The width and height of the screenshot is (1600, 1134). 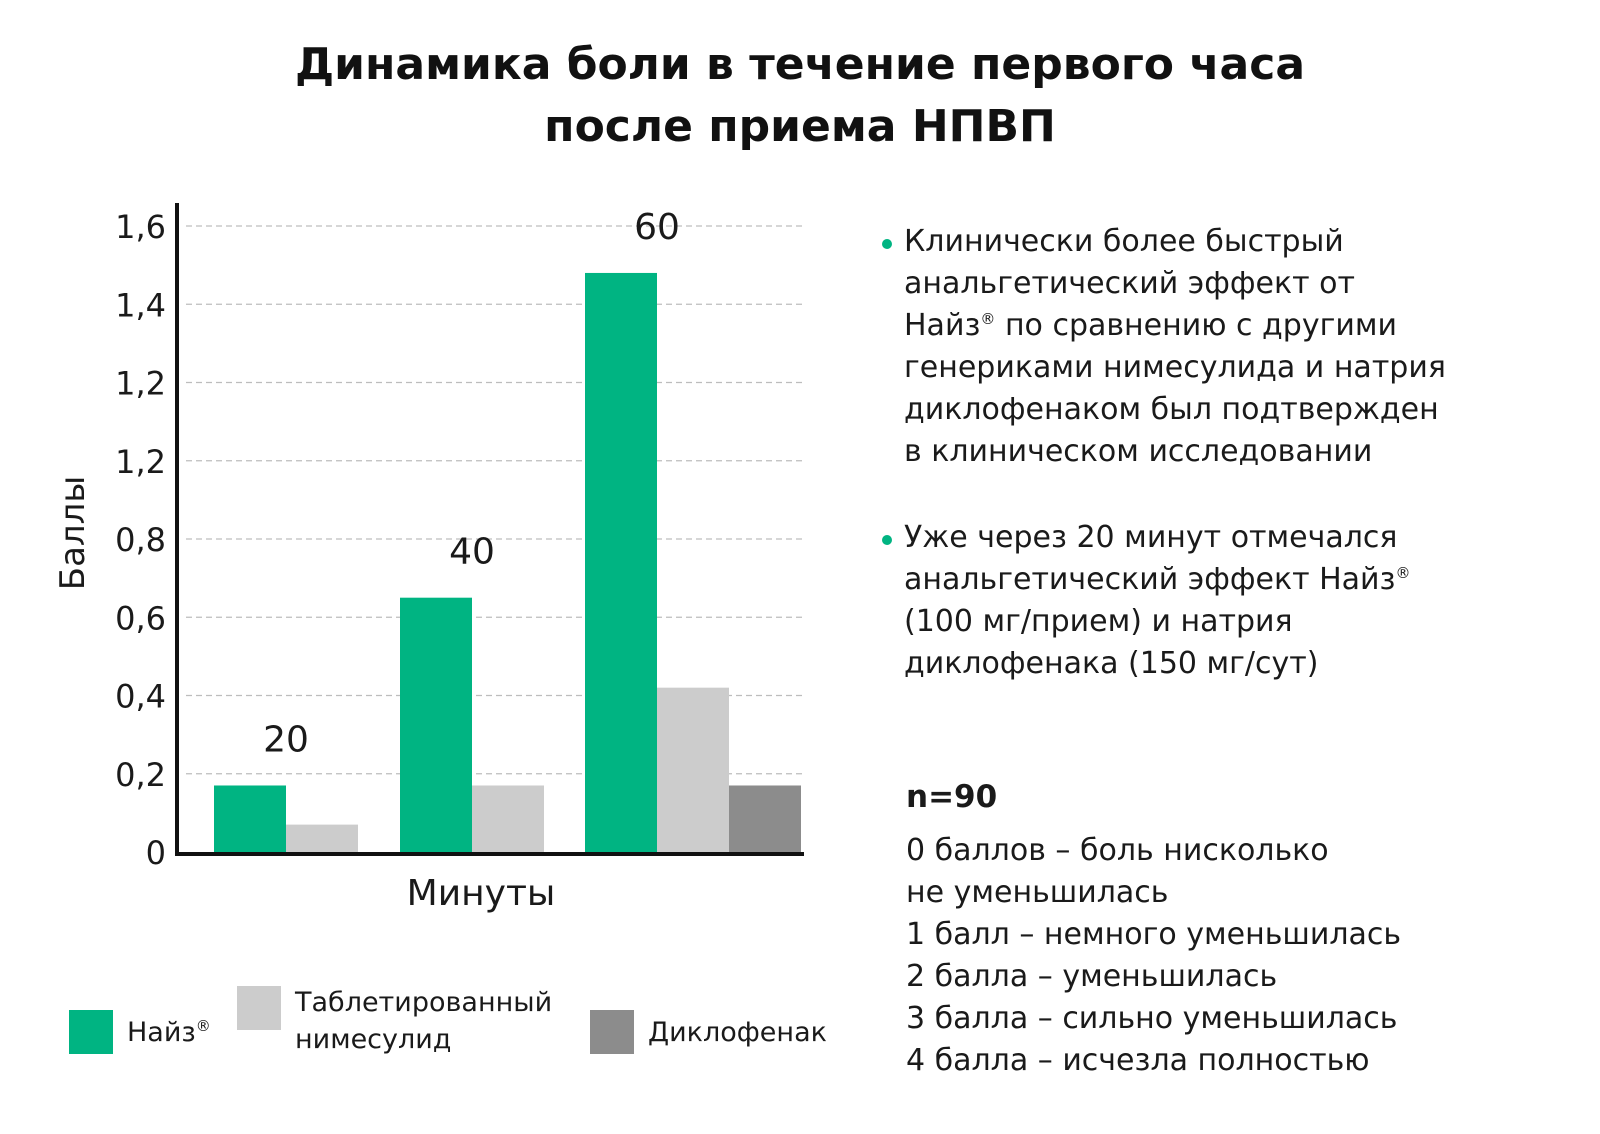 What do you see at coordinates (1129, 283) in the screenshot?
I see `bullet-1-line-2: анальгетический эффект от` at bounding box center [1129, 283].